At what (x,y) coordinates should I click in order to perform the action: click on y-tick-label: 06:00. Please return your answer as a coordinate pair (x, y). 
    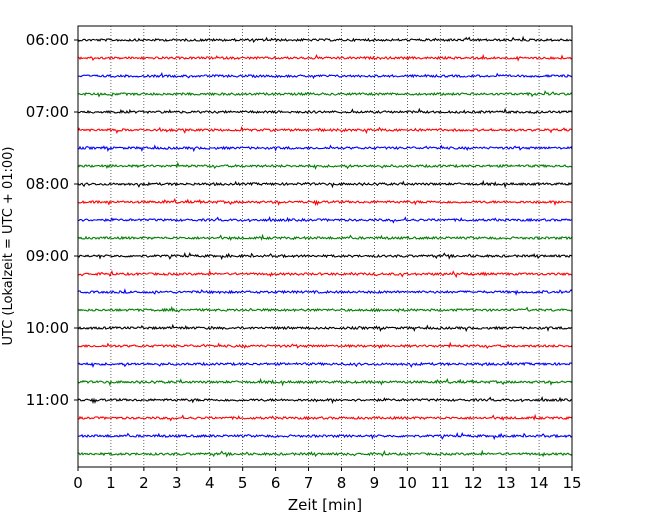
    Looking at the image, I should click on (47, 40).